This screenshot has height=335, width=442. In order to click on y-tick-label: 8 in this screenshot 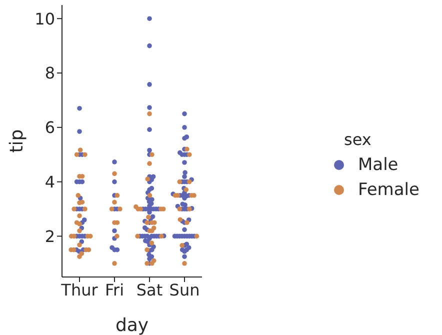, I will do `click(49, 73)`.